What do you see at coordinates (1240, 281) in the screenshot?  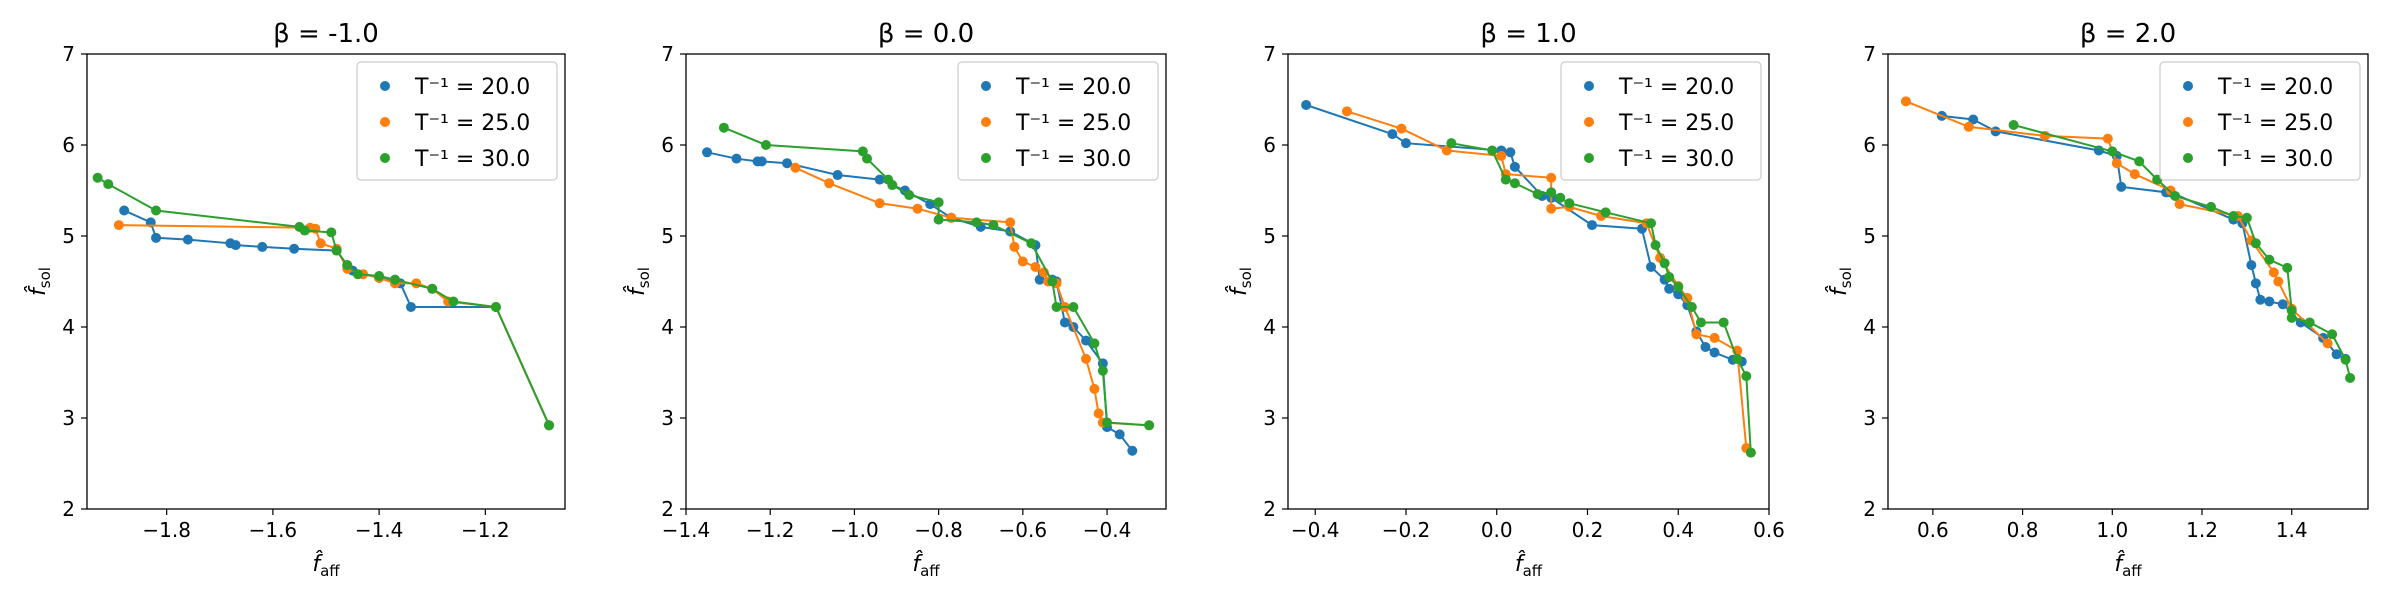 I see `axis-label-sol: f̂sol` at bounding box center [1240, 281].